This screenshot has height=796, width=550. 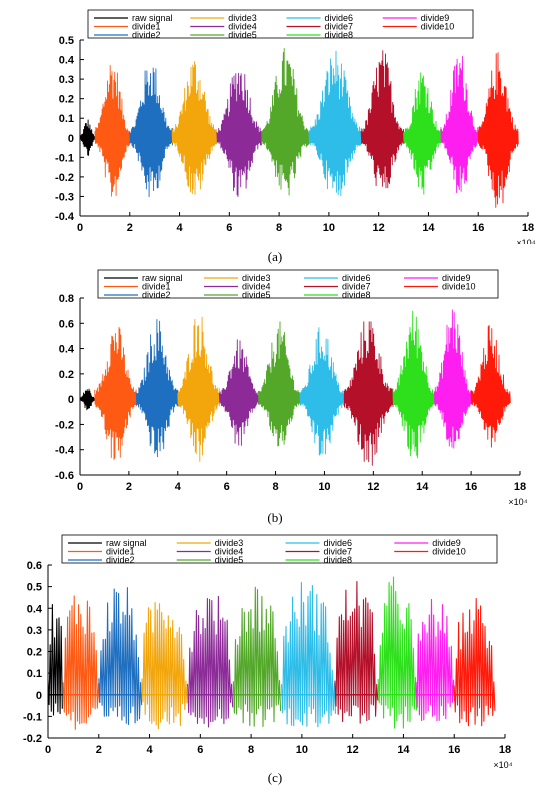 I want to click on y-tick-label: 0.5, so click(x=34, y=588).